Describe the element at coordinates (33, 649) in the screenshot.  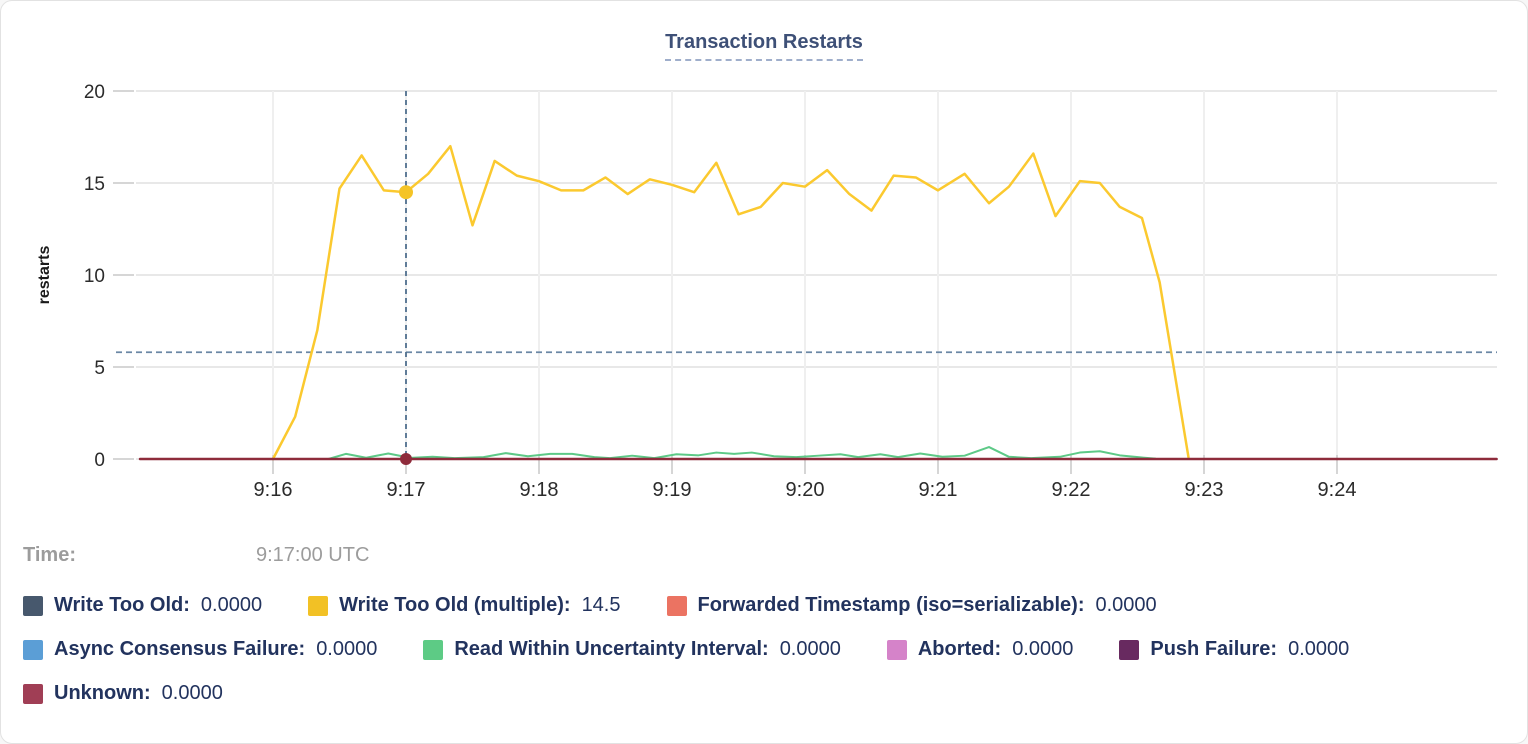
I see `async-consensus-failure-swatch` at that location.